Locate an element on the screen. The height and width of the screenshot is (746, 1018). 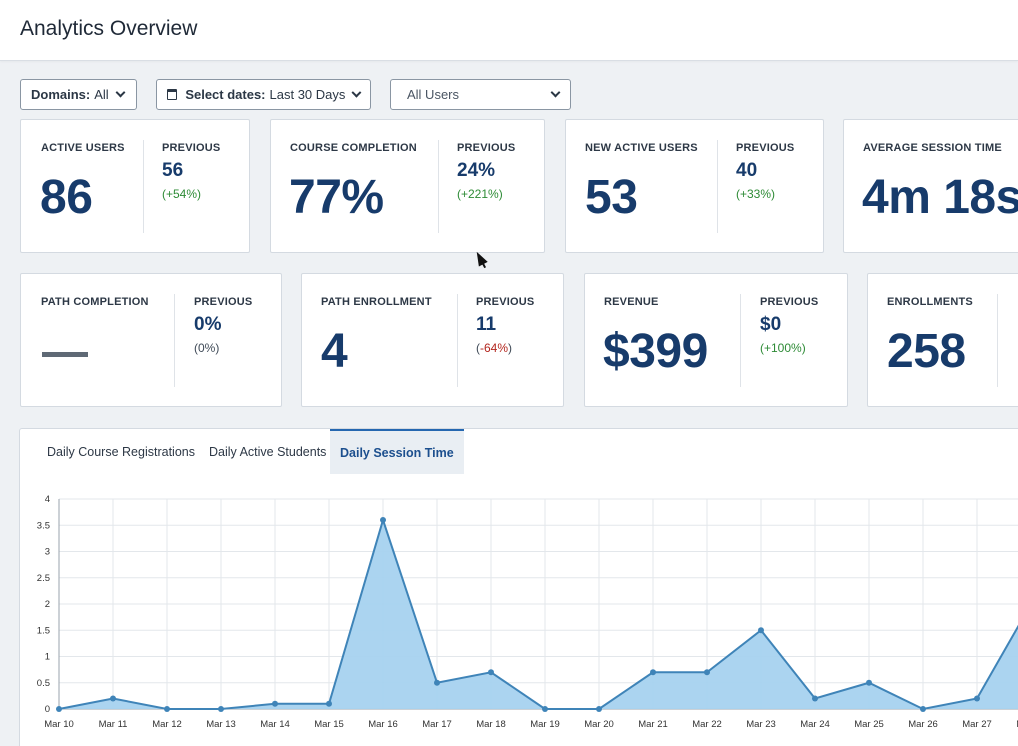
domains-filter-label: Domains: is located at coordinates (61, 94).